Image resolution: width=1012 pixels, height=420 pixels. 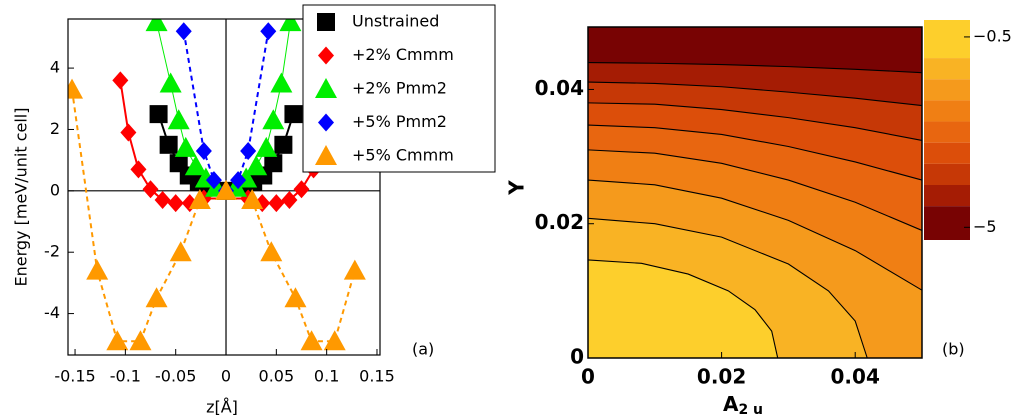 What do you see at coordinates (377, 376) in the screenshot?
I see `x-tick-label: 0.15` at bounding box center [377, 376].